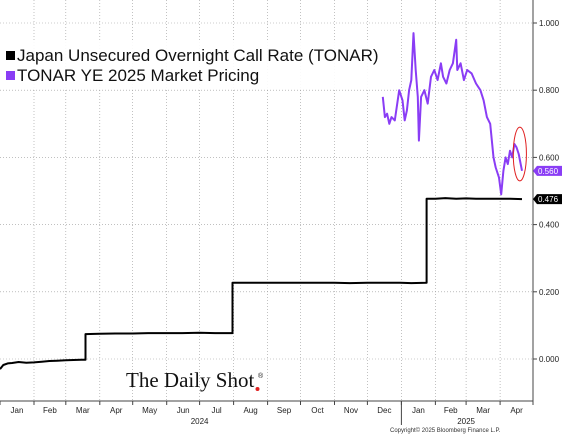 The height and width of the screenshot is (441, 564). What do you see at coordinates (549, 23) in the screenshot?
I see `y-tick-label: 1.000` at bounding box center [549, 23].